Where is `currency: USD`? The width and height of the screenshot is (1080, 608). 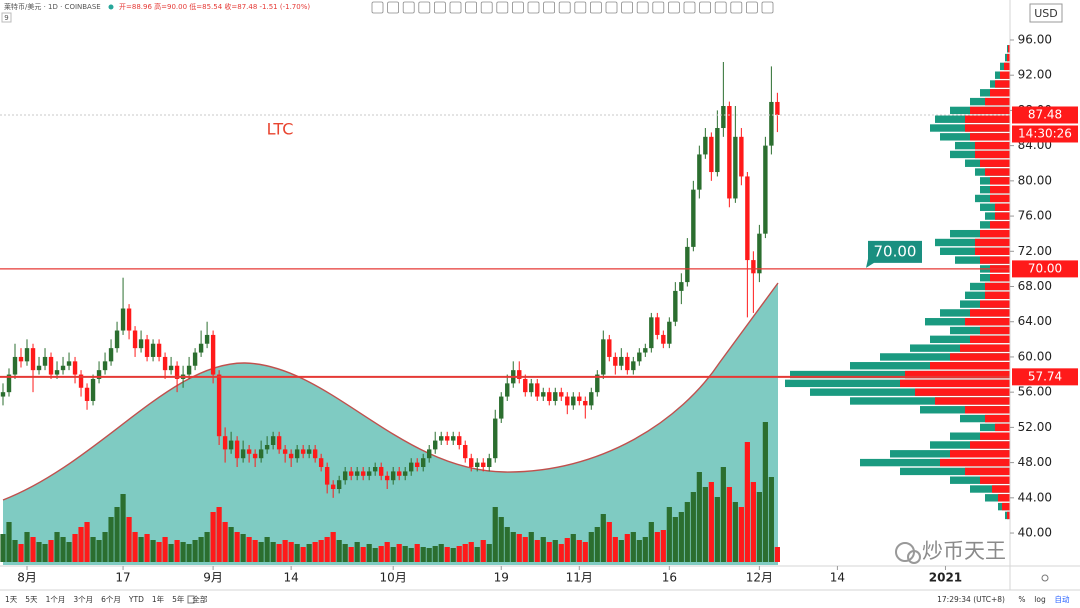
currency: USD is located at coordinates (1046, 13).